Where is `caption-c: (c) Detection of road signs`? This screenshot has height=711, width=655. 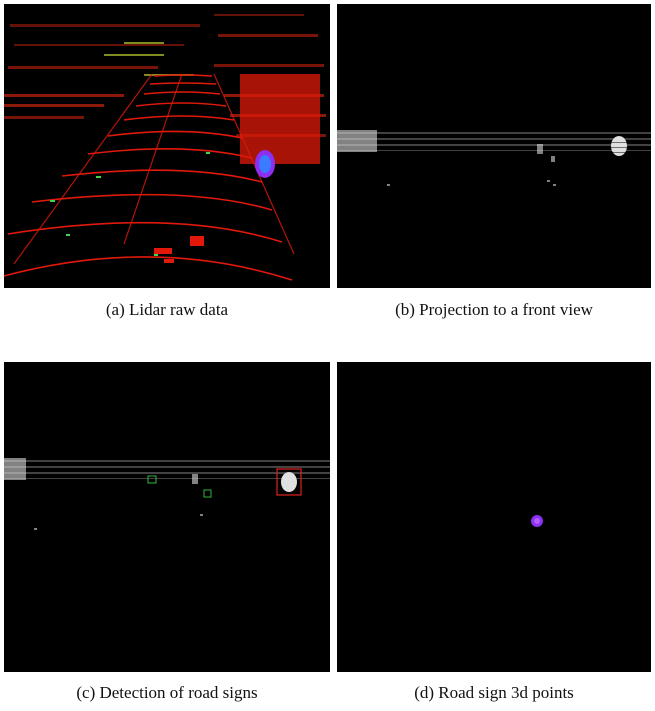
caption-c: (c) Detection of road signs is located at coordinates (167, 692).